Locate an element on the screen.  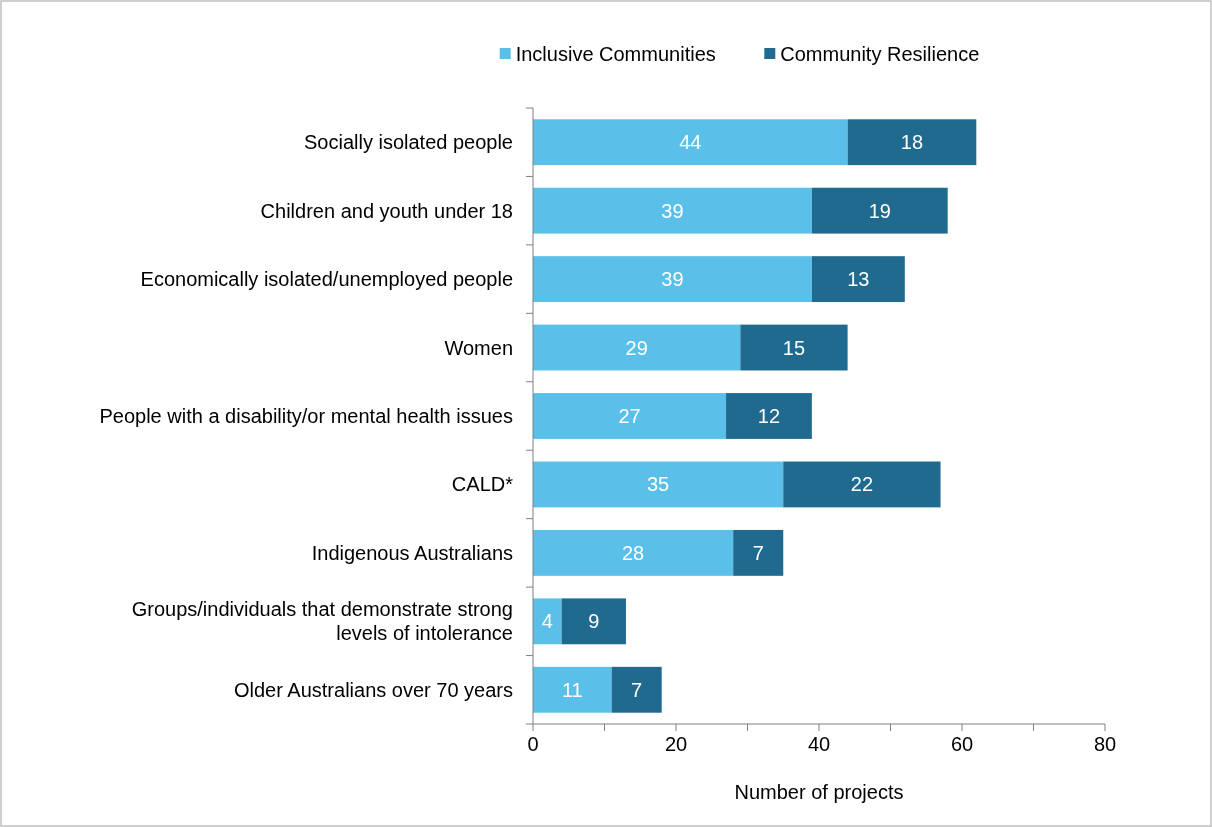
x-tick-label: 20 is located at coordinates (676, 744).